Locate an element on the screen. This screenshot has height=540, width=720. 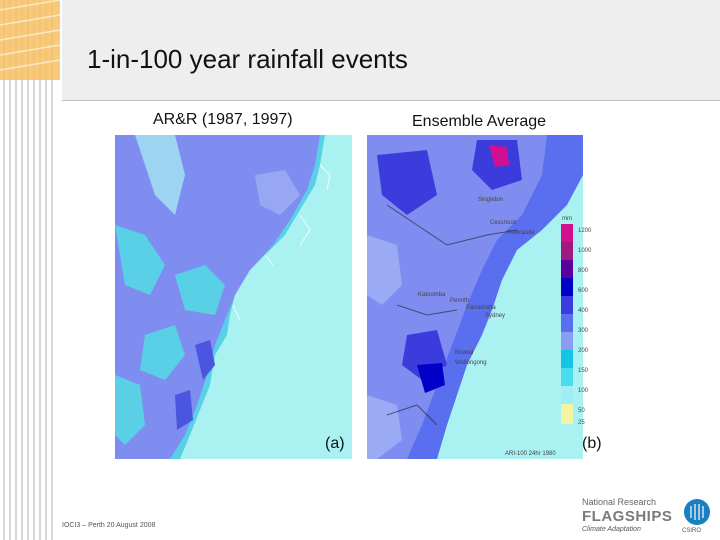
place-label: Sydney is located at coordinates (495, 316).